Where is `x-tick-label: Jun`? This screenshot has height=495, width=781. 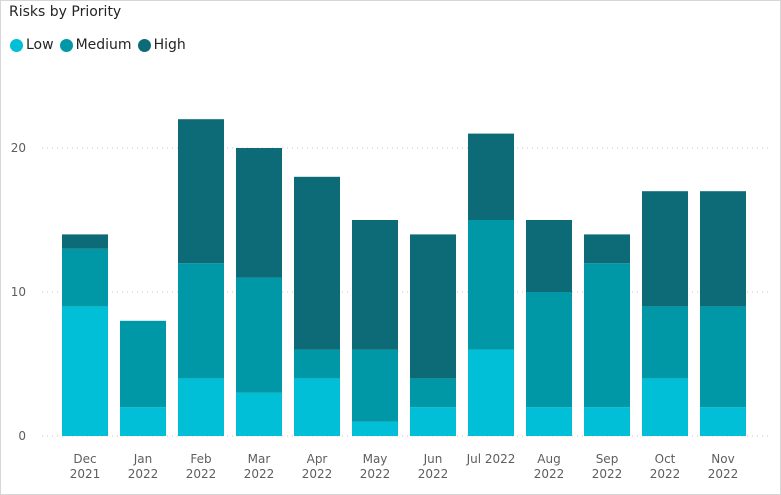 x-tick-label: Jun is located at coordinates (433, 459).